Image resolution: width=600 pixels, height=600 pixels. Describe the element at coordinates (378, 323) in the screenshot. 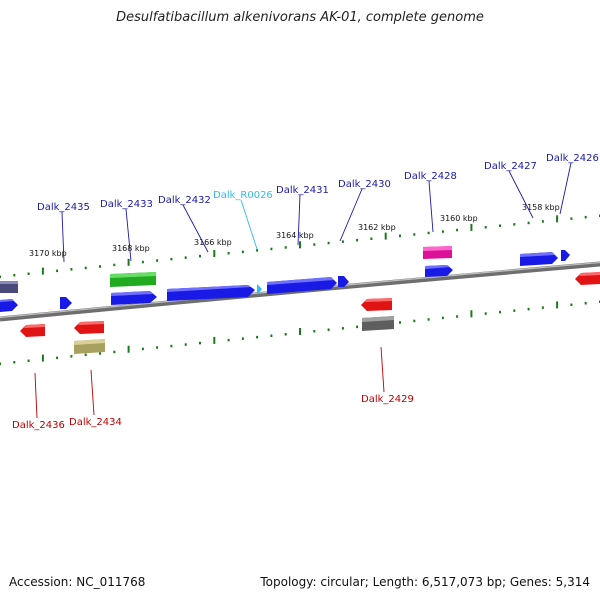

I see `gene-dalk-2429-box` at that location.